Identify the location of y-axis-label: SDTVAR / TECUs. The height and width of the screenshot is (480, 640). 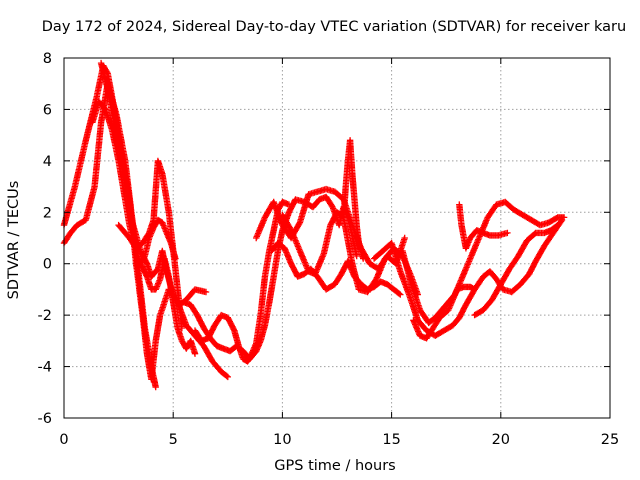
(14, 240).